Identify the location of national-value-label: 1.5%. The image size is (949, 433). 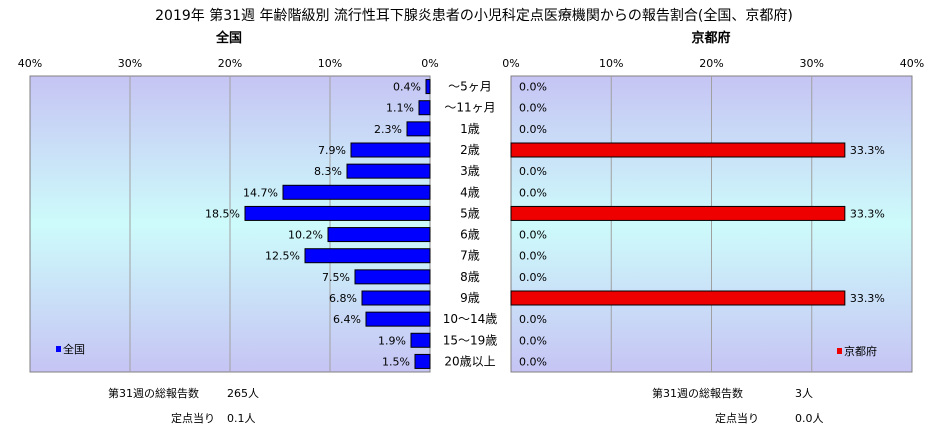
(396, 361).